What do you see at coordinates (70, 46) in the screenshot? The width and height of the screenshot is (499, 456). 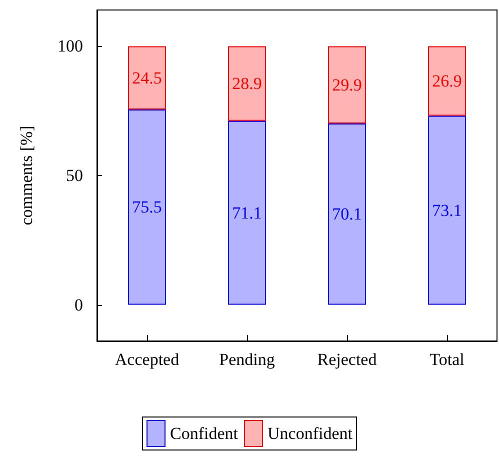 I see `y-tick-label: 100` at bounding box center [70, 46].